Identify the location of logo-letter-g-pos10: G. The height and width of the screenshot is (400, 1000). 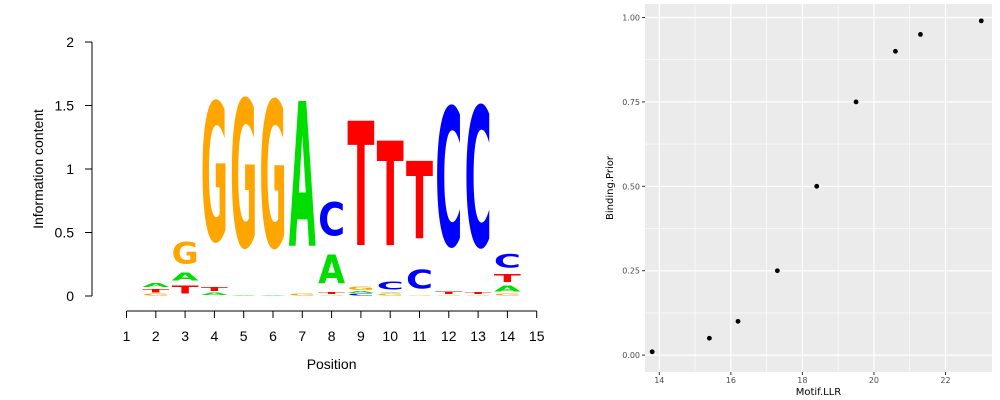
(390, 295).